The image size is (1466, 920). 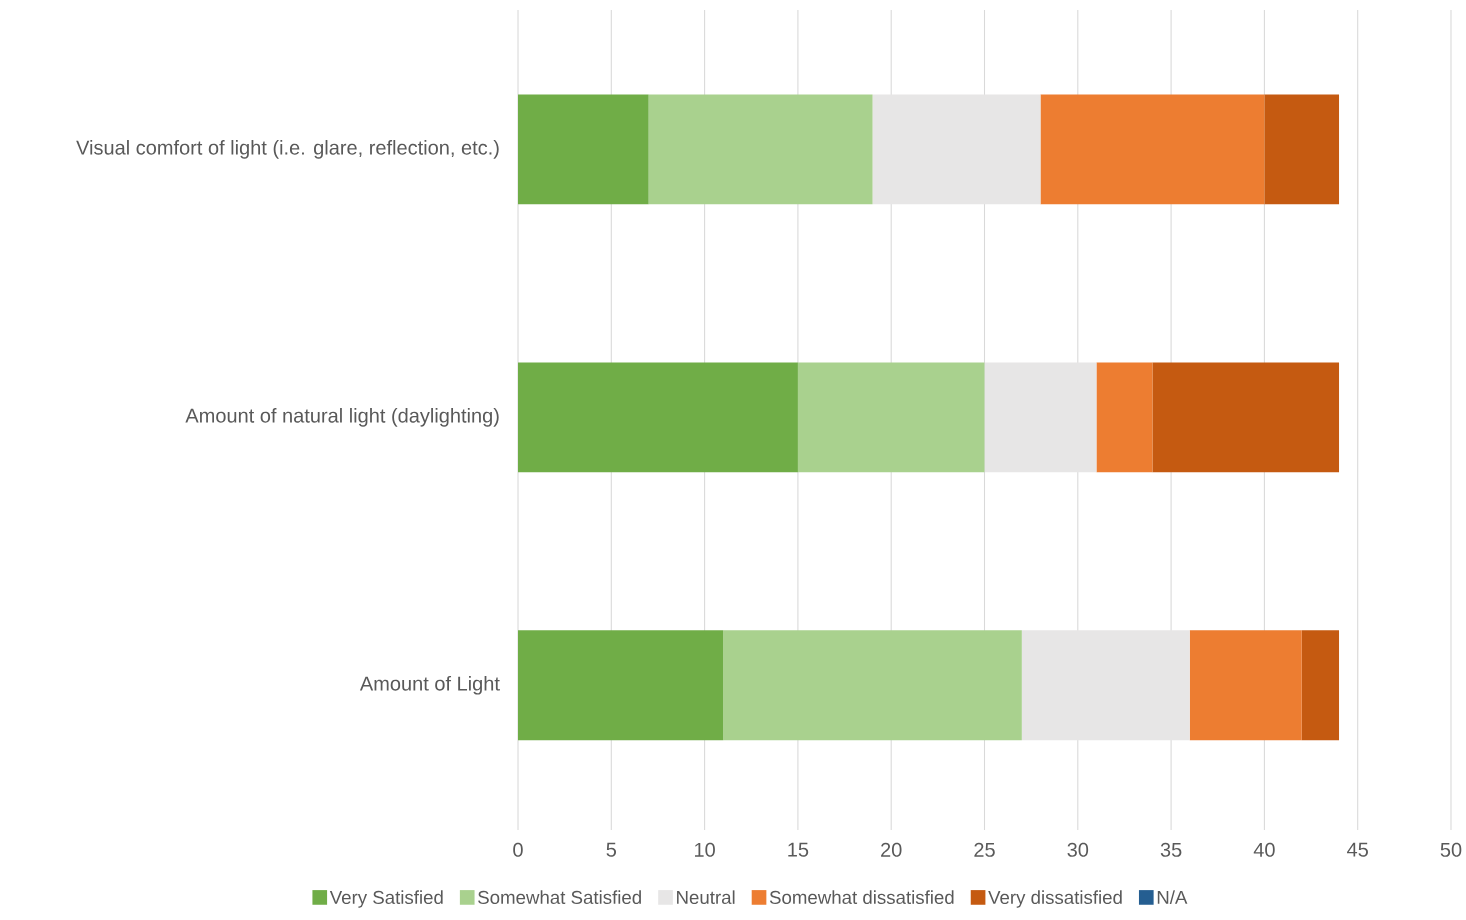 I want to click on x-tick-label: 20, so click(x=891, y=849).